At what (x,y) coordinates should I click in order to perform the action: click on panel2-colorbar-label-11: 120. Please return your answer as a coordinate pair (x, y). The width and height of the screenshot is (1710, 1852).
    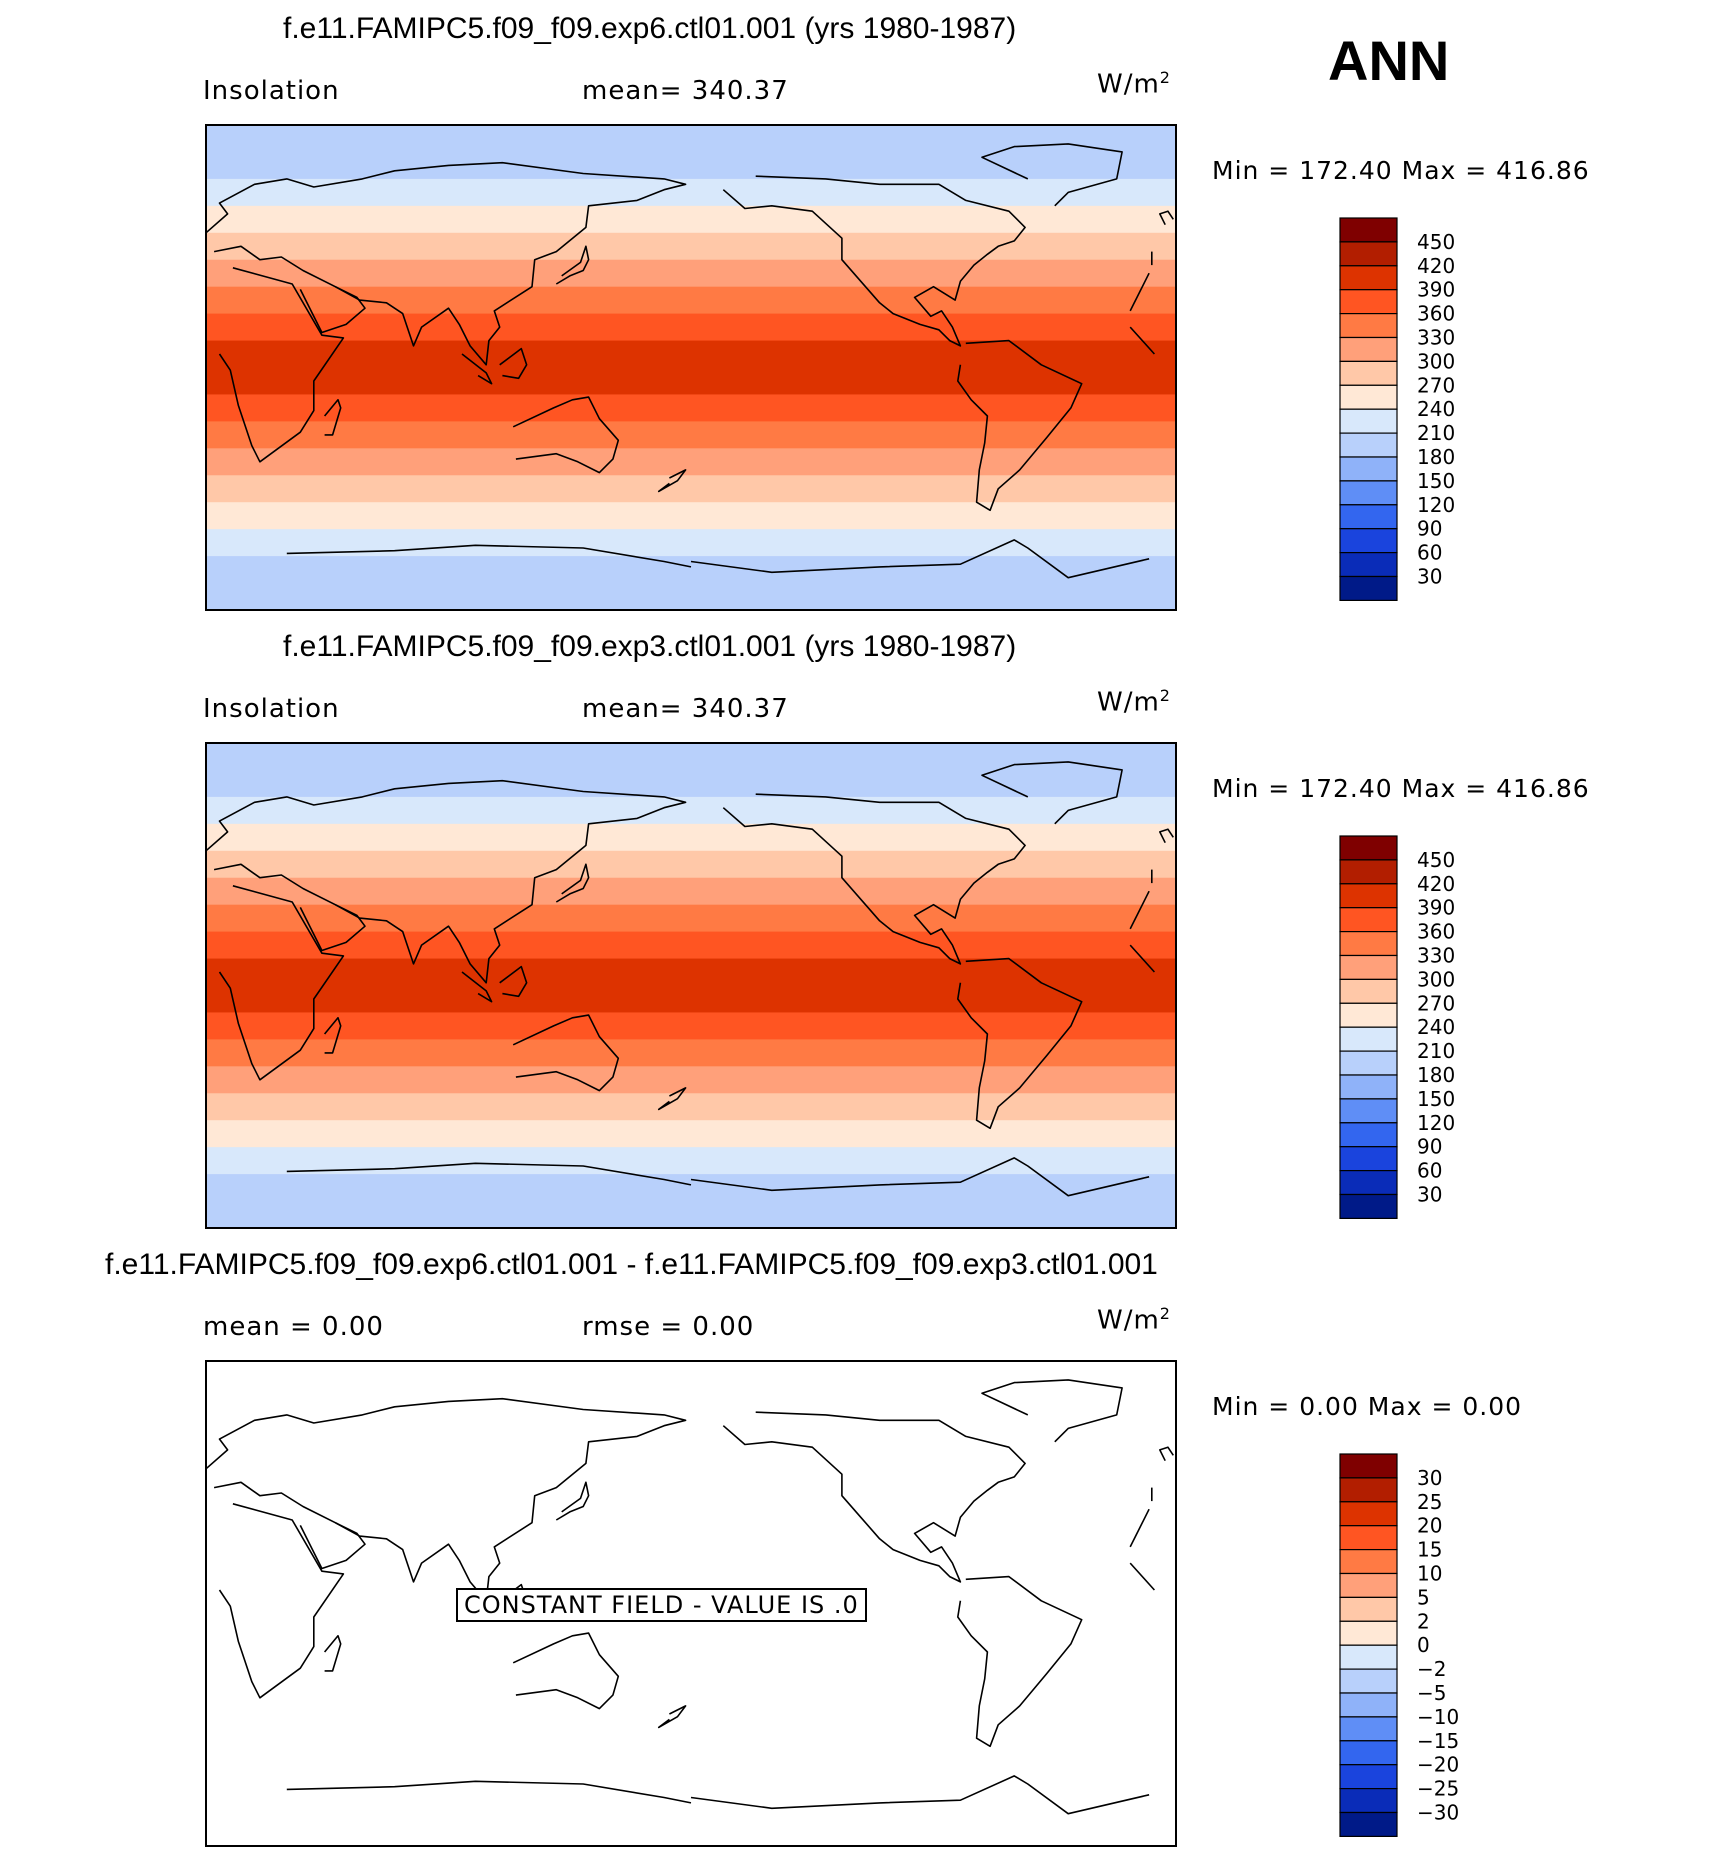
    Looking at the image, I should click on (1436, 1123).